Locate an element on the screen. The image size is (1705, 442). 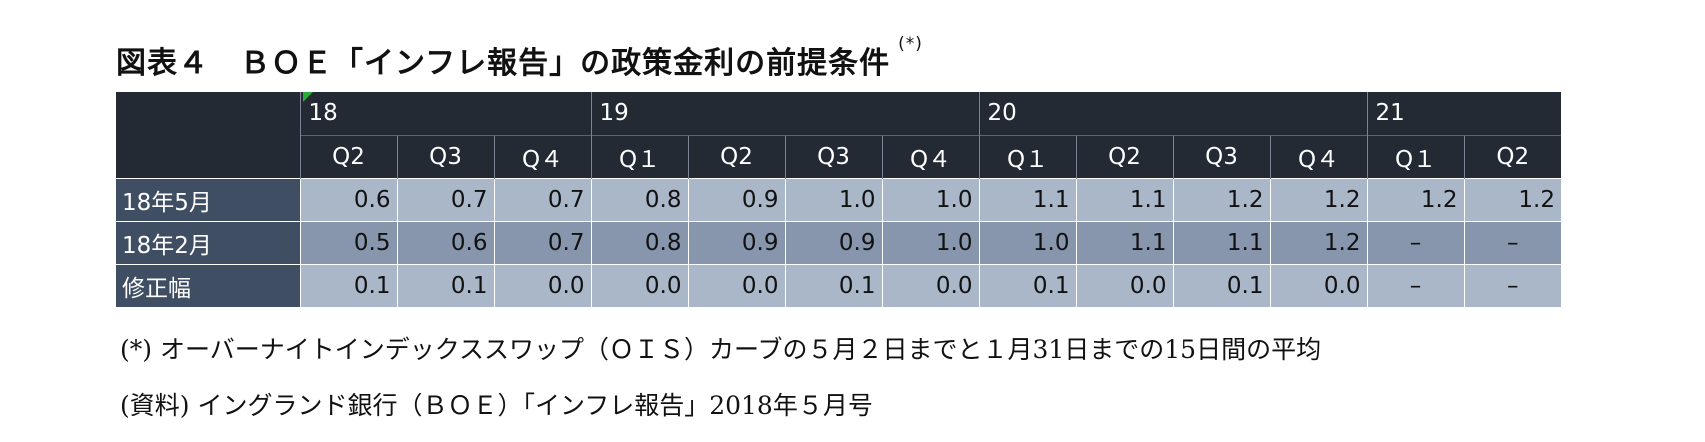
table-cell: 0.5 is located at coordinates (348, 242).